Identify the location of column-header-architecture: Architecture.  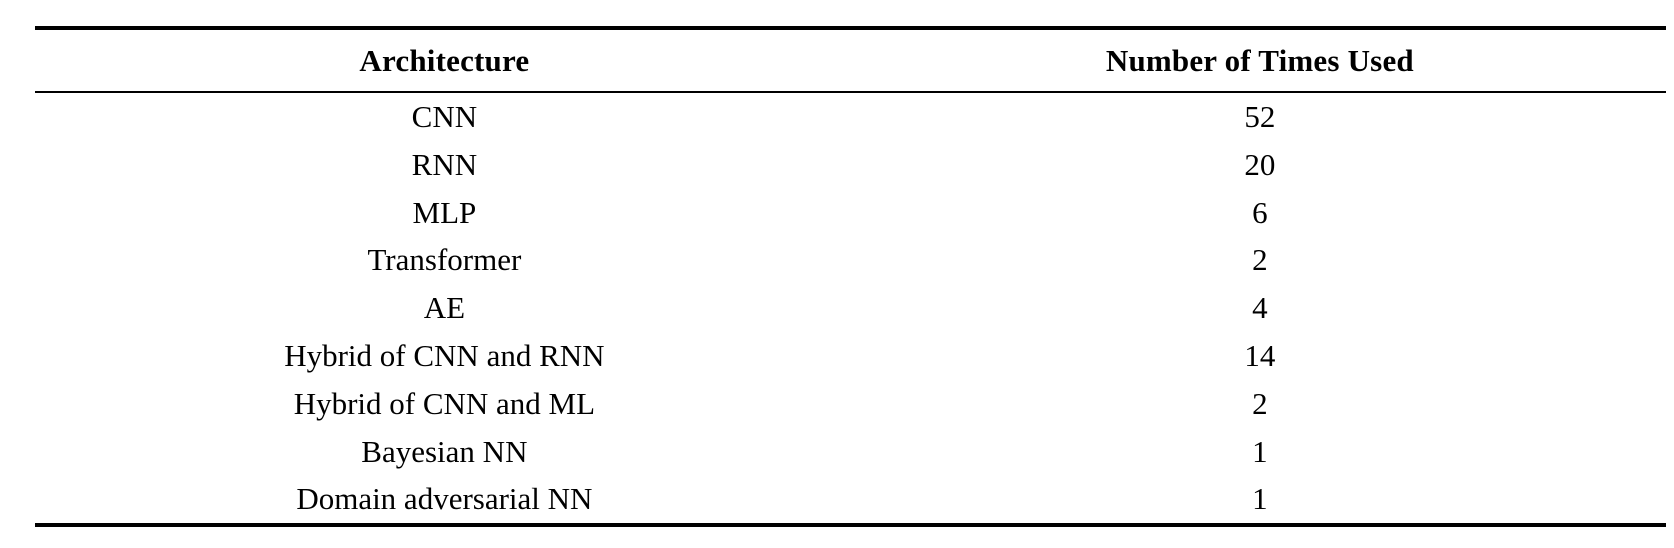
(444, 60).